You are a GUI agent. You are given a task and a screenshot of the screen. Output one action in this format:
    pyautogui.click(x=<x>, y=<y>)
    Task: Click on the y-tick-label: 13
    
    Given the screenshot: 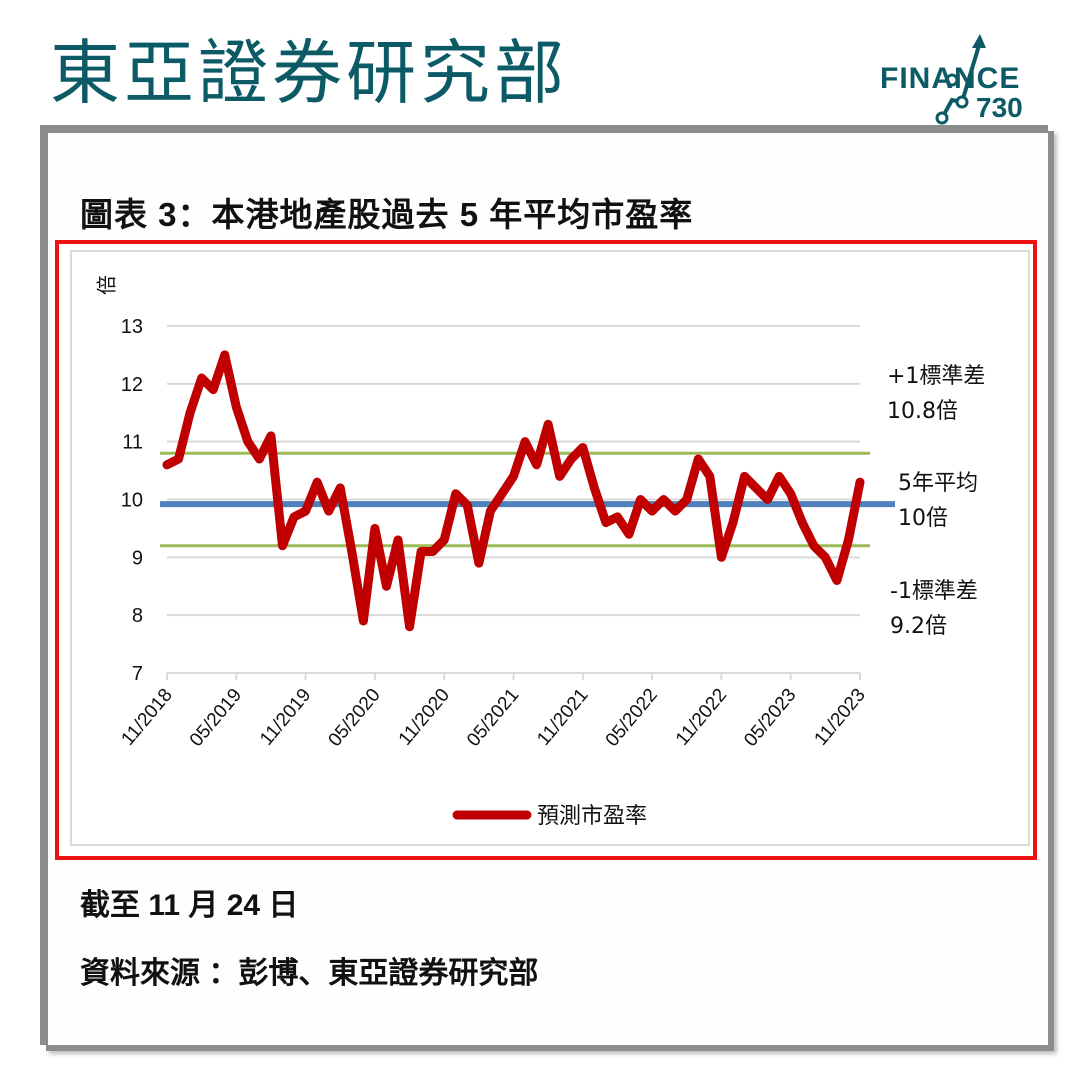 What is the action you would take?
    pyautogui.click(x=132, y=327)
    